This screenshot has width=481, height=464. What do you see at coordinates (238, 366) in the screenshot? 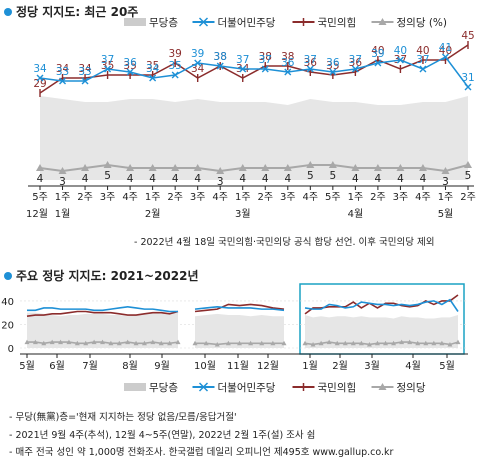
I see `x-month-label: 11월` at bounding box center [238, 366].